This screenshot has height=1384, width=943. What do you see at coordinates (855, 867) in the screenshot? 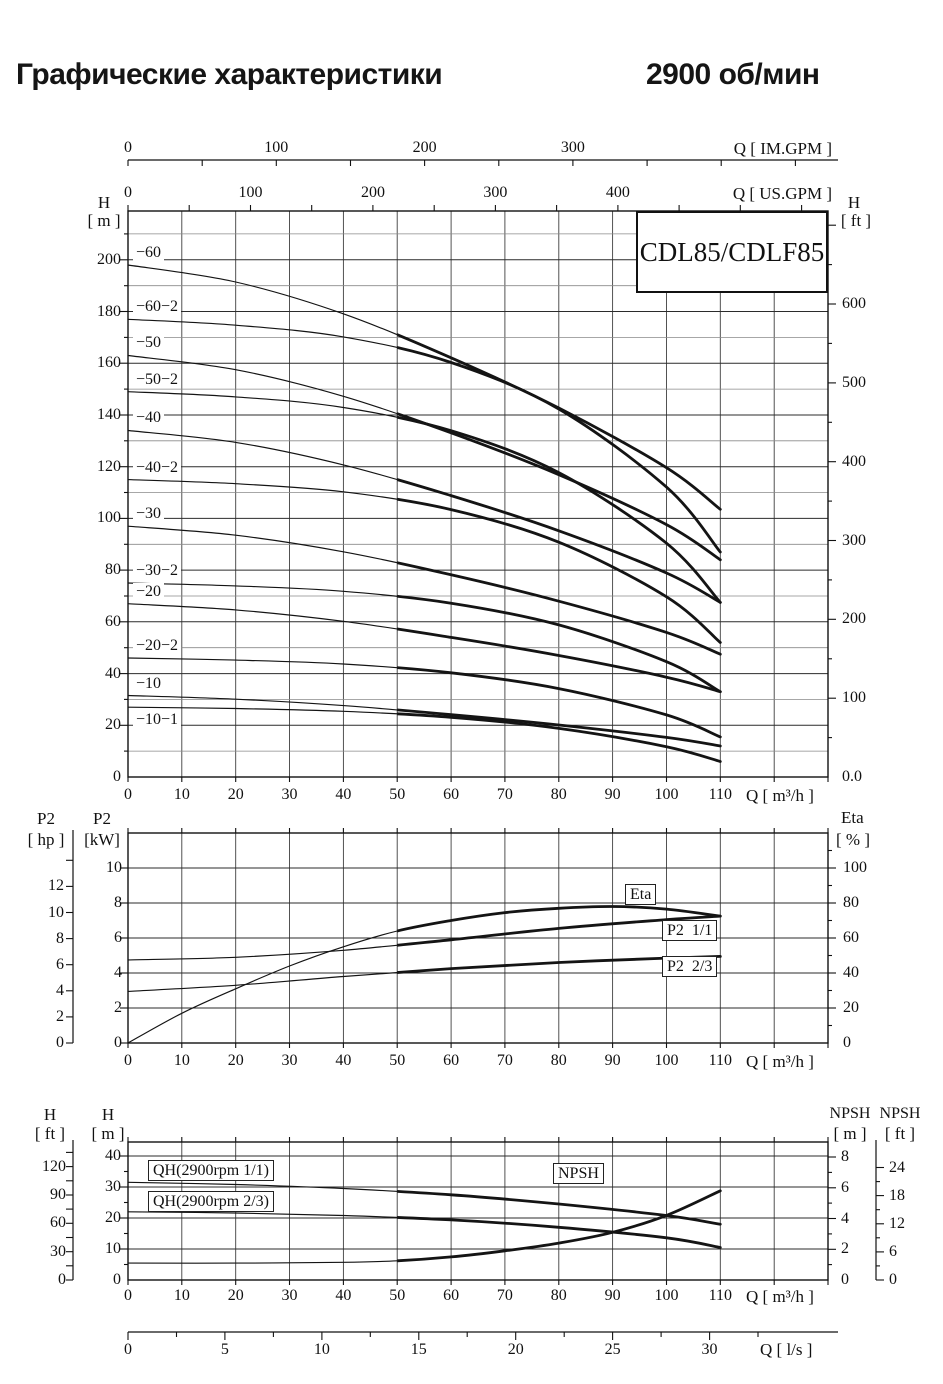
I see `tick-label-eta: 100` at bounding box center [855, 867].